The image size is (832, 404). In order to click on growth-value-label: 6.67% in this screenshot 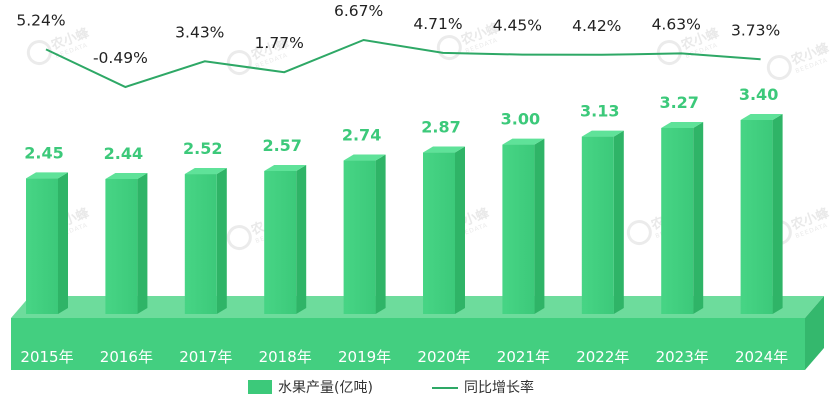, I will do `click(358, 11)`.